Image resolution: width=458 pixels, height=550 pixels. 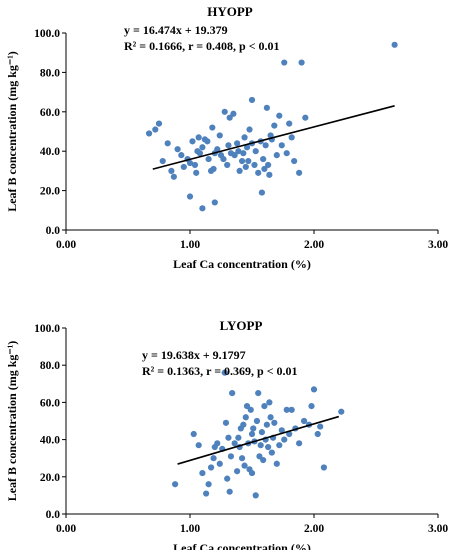 What do you see at coordinates (258, 440) in the screenshot?
I see `trendline` at bounding box center [258, 440].